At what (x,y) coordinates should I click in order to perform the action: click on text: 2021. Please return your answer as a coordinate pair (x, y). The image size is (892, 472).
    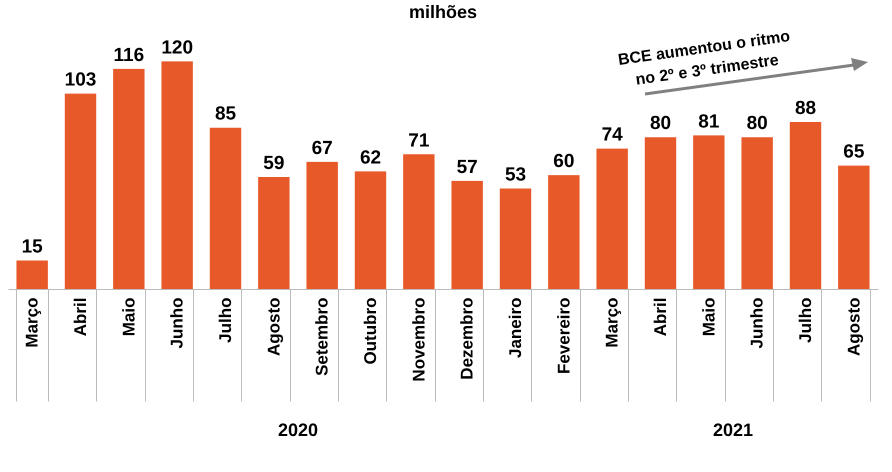
    Looking at the image, I should click on (733, 430).